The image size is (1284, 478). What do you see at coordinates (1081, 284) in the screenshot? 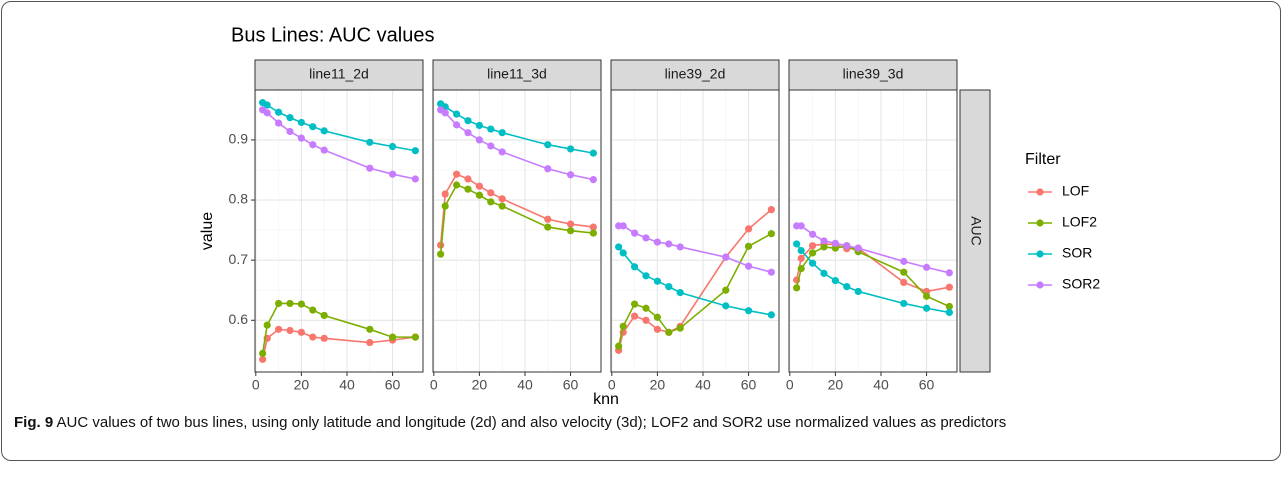
I see `legend-label: SOR2` at bounding box center [1081, 284].